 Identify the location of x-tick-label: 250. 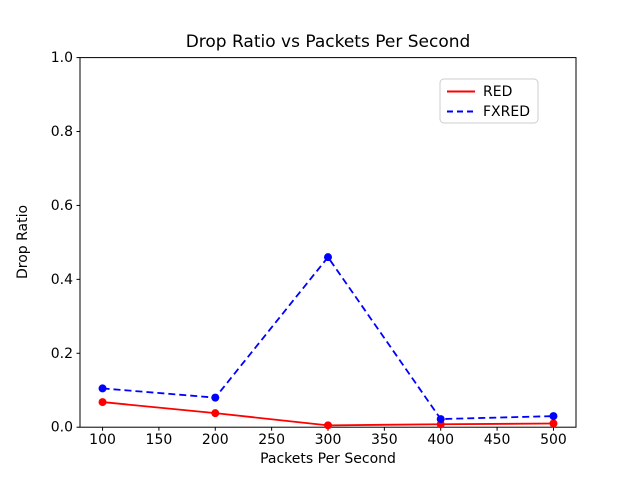
(271, 440).